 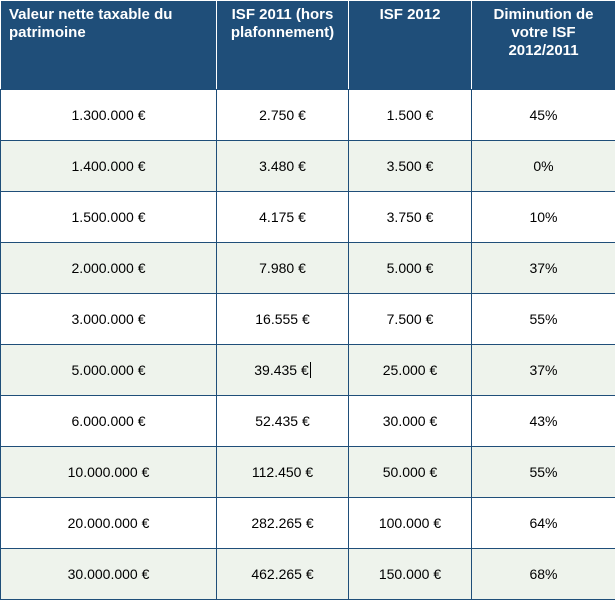 What do you see at coordinates (543, 45) in the screenshot?
I see `column-header-isf-reduction: Diminution de votre ISF 2012/2011` at bounding box center [543, 45].